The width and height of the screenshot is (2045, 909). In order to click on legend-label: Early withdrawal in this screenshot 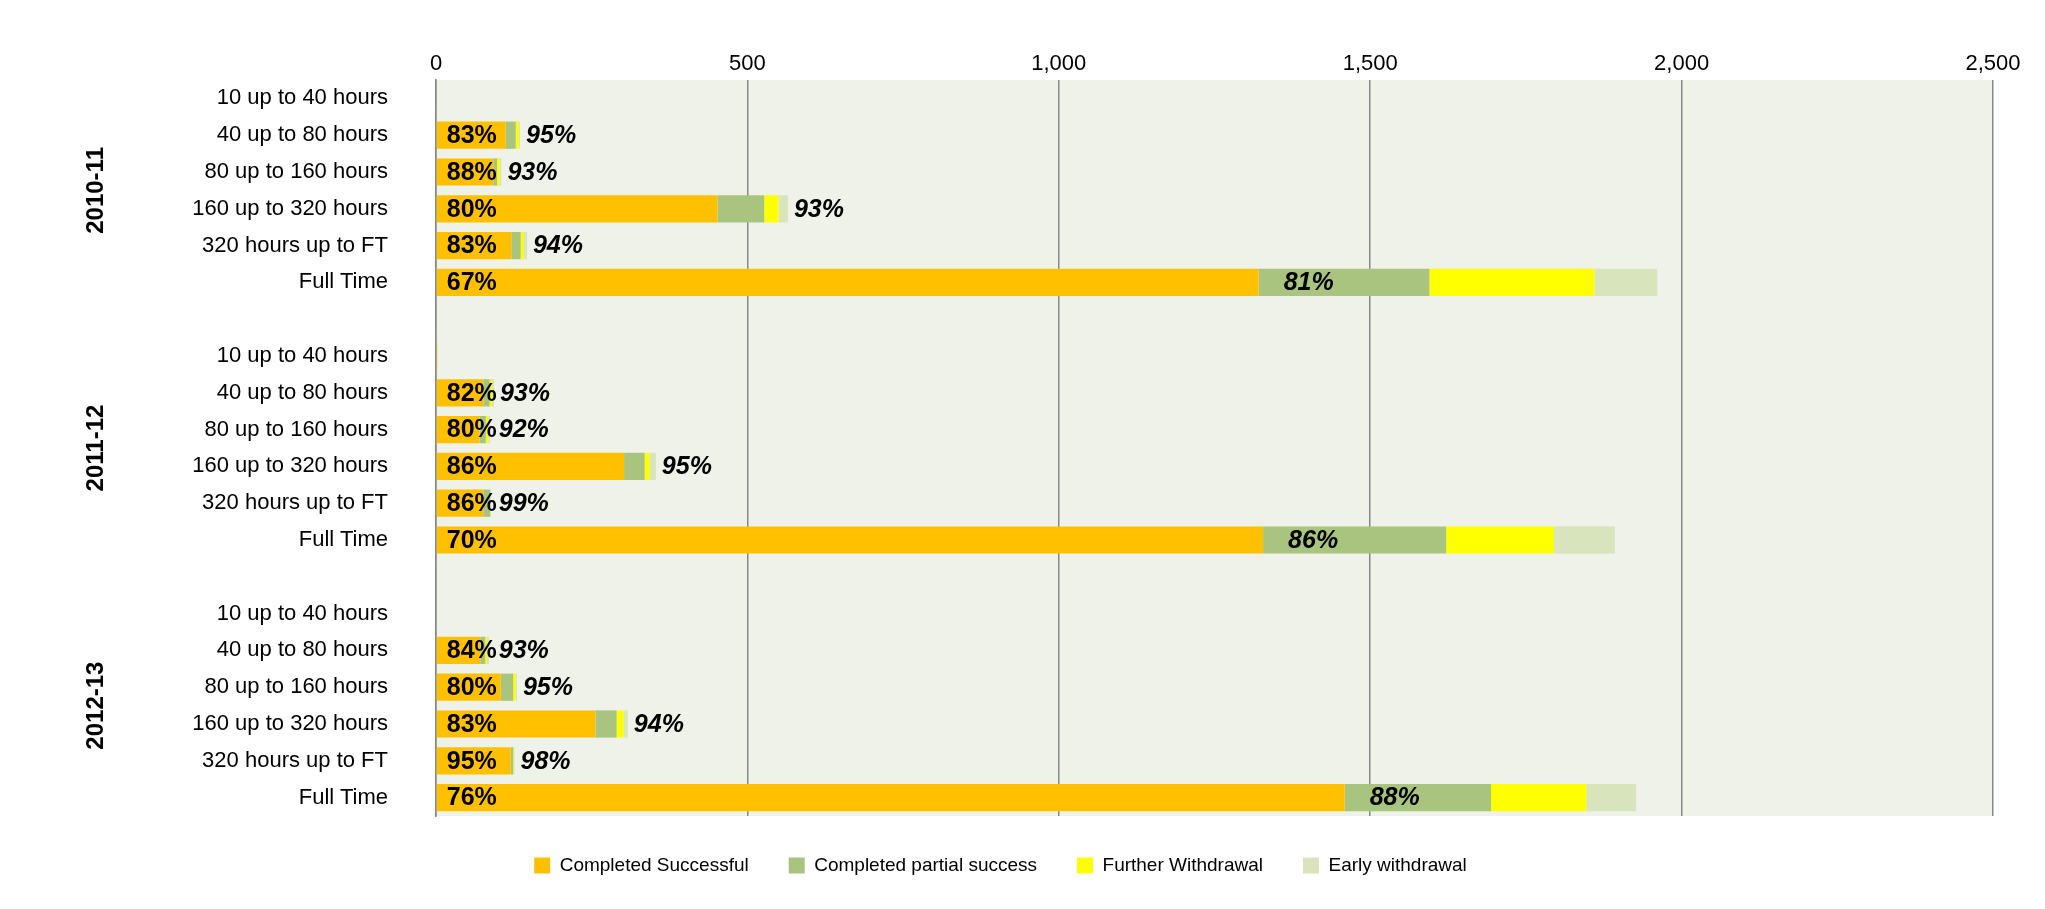, I will do `click(1397, 864)`.